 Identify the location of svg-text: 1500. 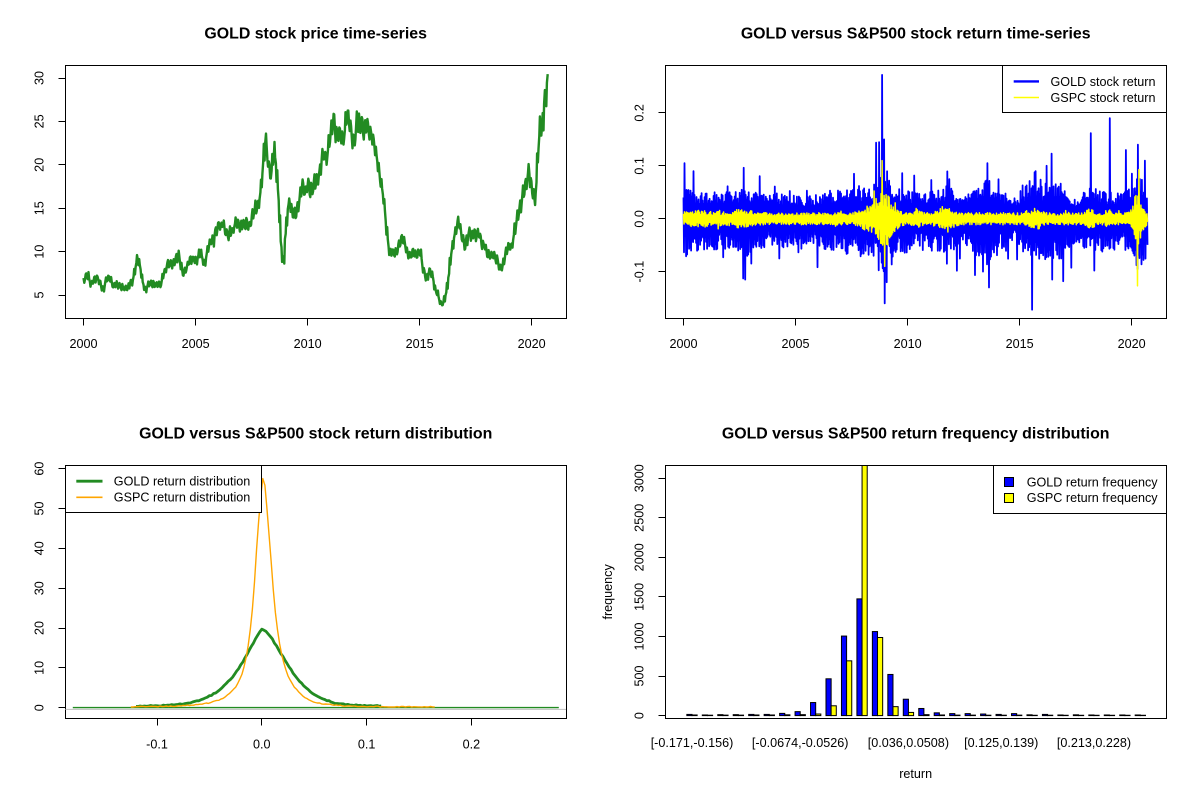
(640, 597).